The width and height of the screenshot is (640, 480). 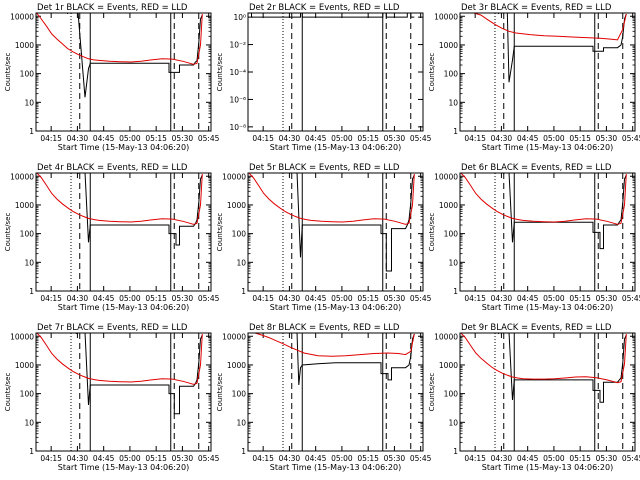 I want to click on panel-title: Det 8r BLACK = Events, RED = LLD, so click(x=324, y=328).